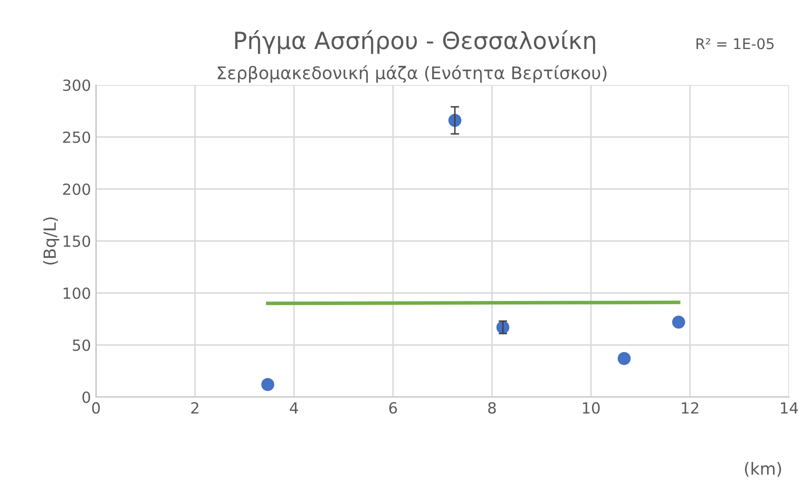  What do you see at coordinates (412, 74) in the screenshot?
I see `chart-subtitle: Σερβομακεδονική μάζα (Ενότητα Βερτίσκου)` at bounding box center [412, 74].